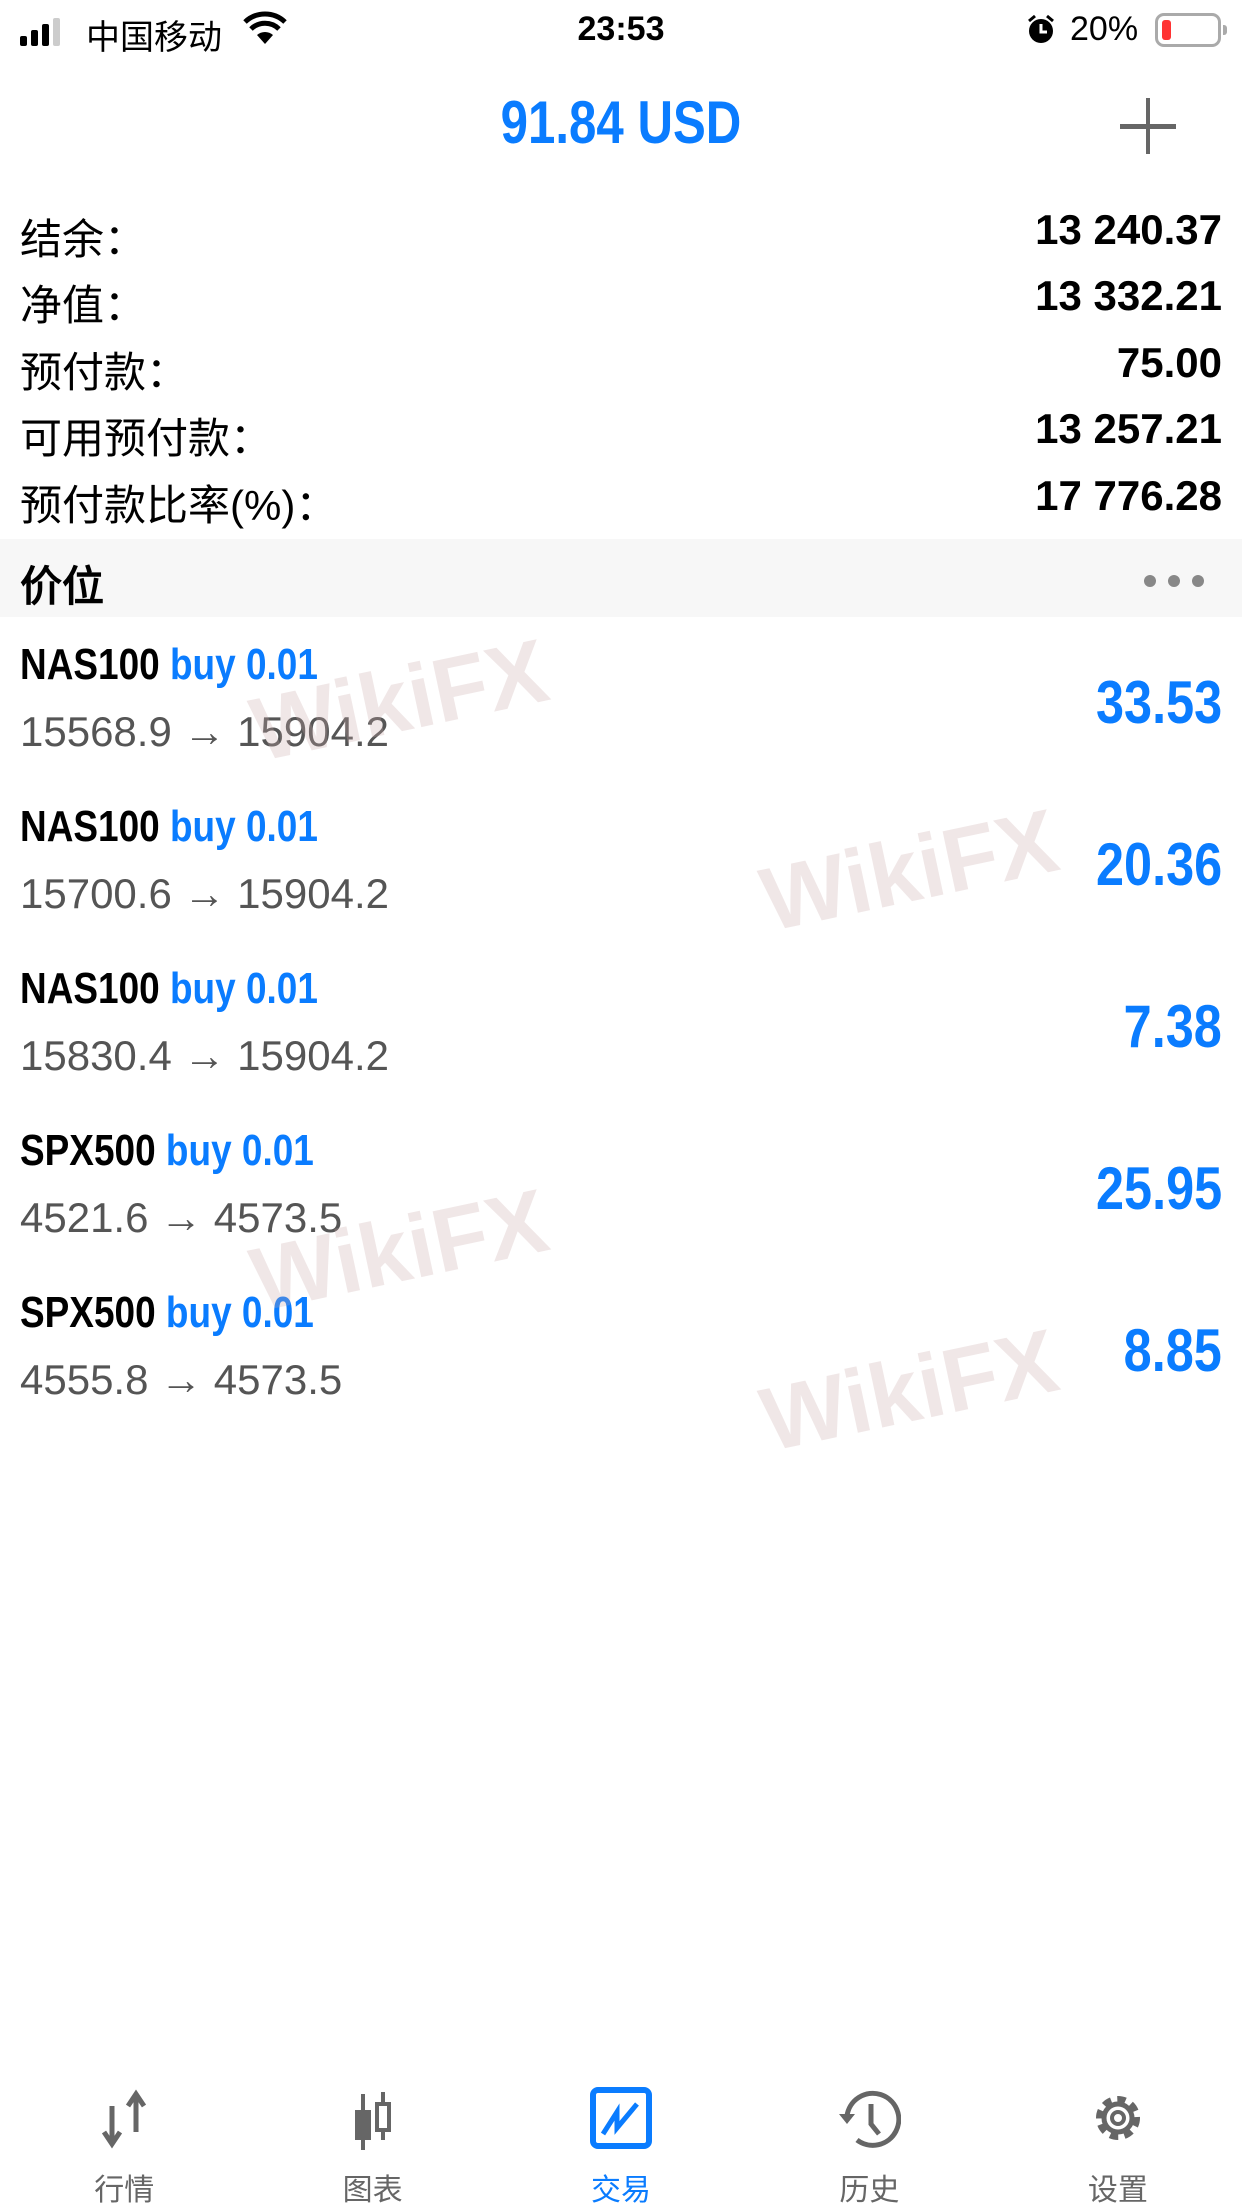 This screenshot has height=2208, width=1242. Describe the element at coordinates (154, 38) in the screenshot. I see `carrier: 中国移动` at that location.